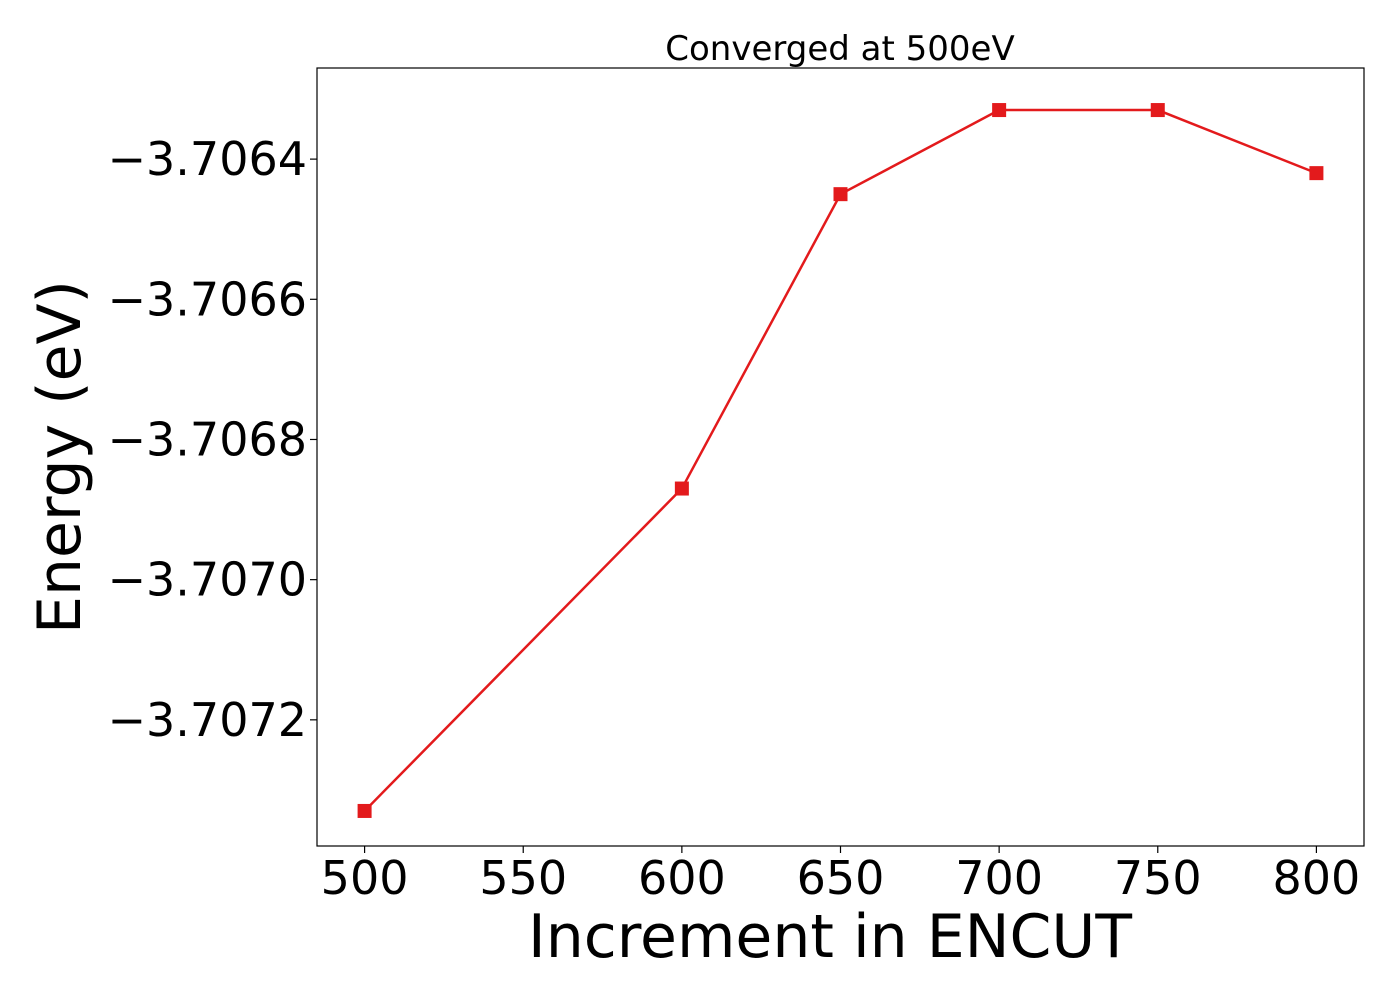  What do you see at coordinates (208, 720) in the screenshot?
I see `y-tick-label: −3.7072` at bounding box center [208, 720].